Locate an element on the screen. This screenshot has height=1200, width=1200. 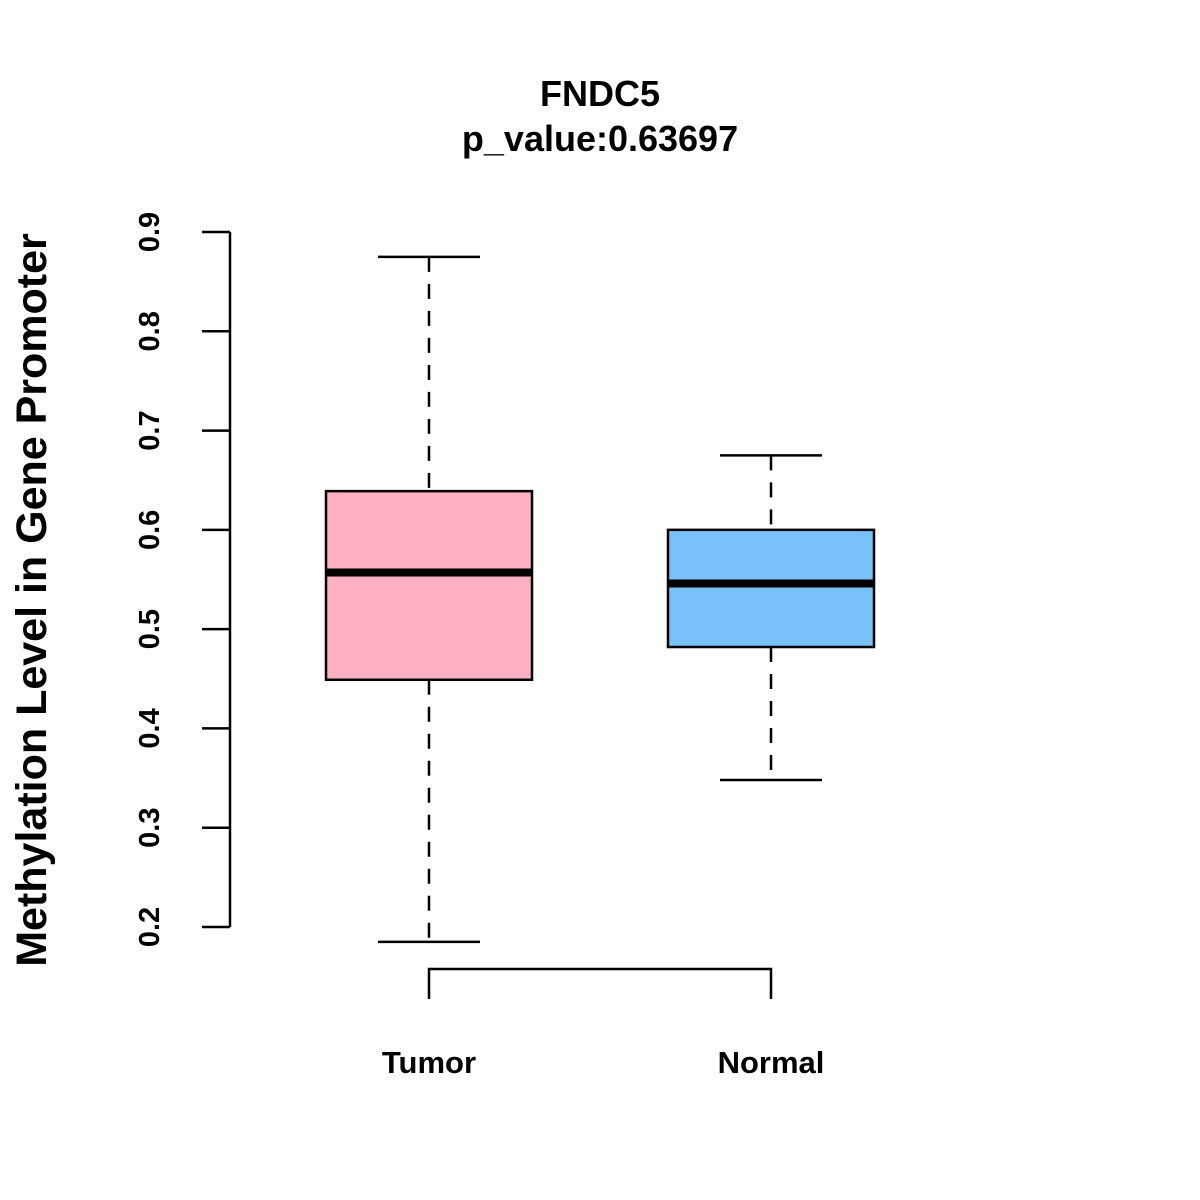
y-tick-label: 0.2 is located at coordinates (150, 927).